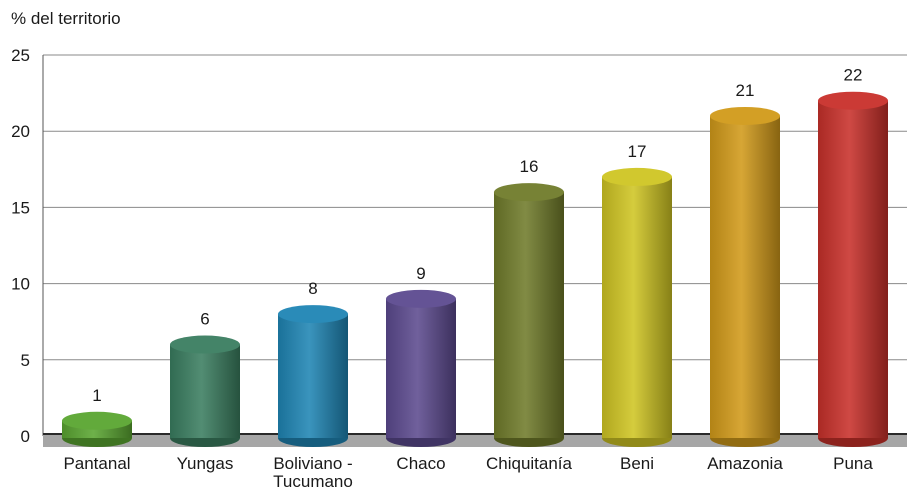 Image resolution: width=908 pixels, height=496 pixels. What do you see at coordinates (96, 395) in the screenshot?
I see `data-label: 1` at bounding box center [96, 395].